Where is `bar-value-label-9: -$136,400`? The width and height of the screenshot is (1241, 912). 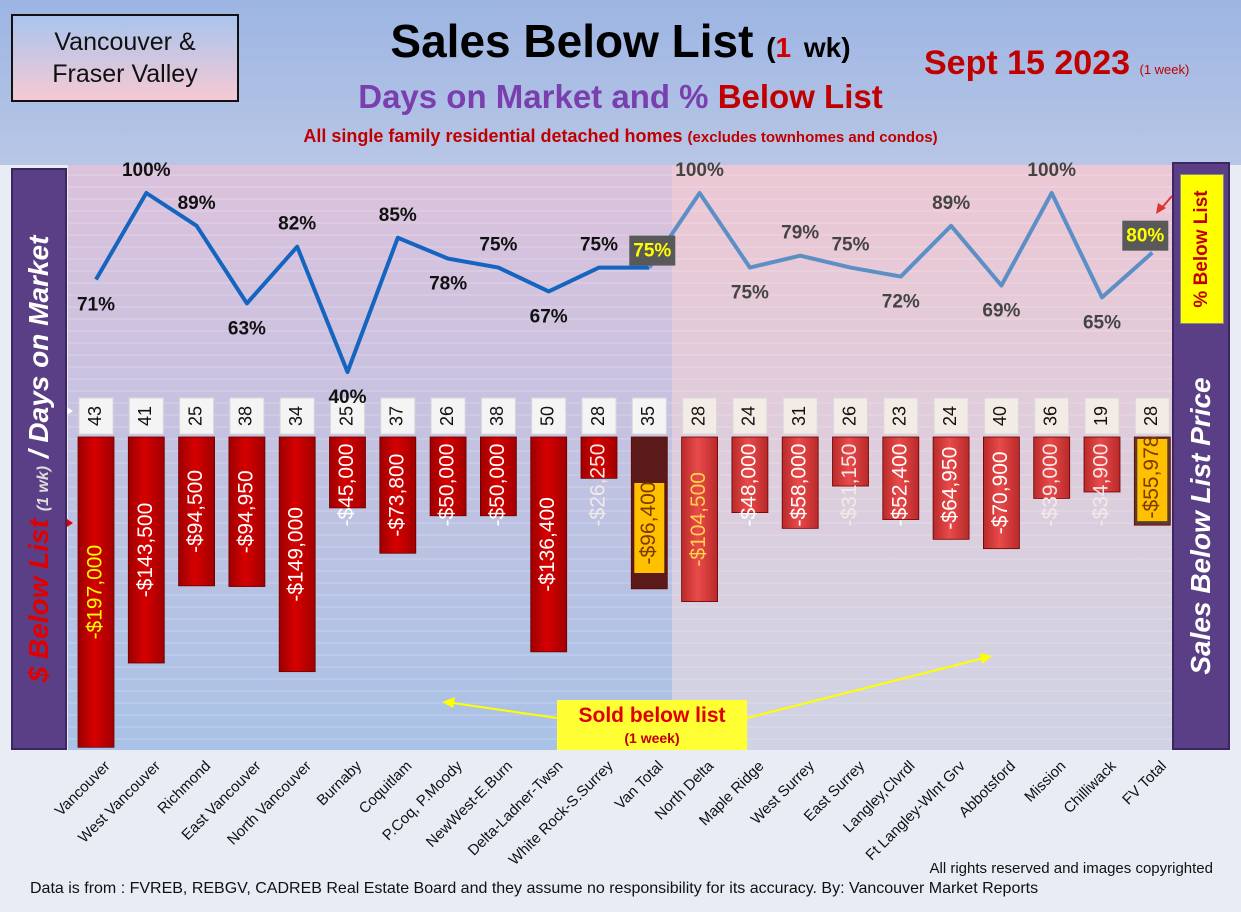
bar-value-label-9: -$136,400 is located at coordinates (547, 544).